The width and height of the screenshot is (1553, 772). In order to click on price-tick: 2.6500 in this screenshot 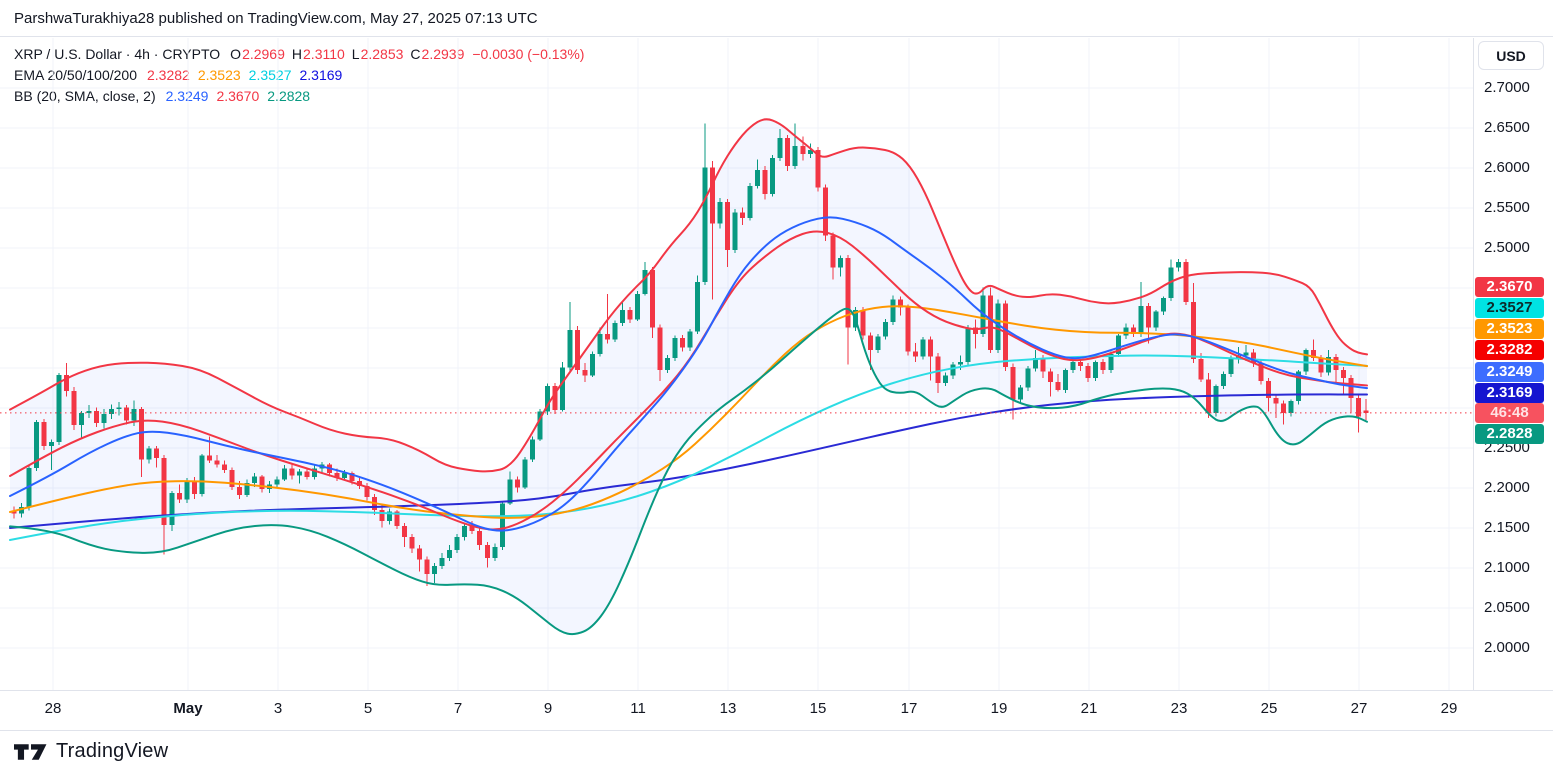, I will do `click(1507, 127)`.